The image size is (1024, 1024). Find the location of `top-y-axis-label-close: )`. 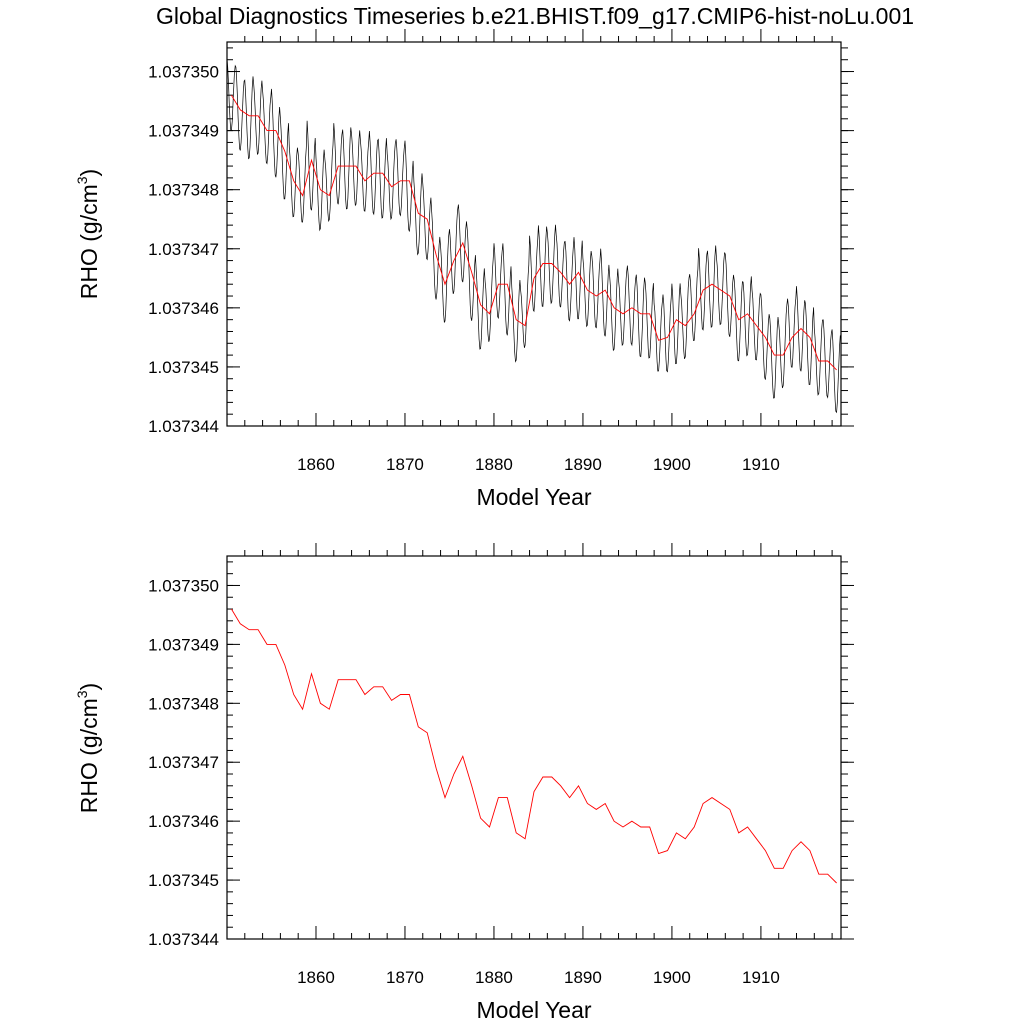

top-y-axis-label-close: ) is located at coordinates (89, 173).